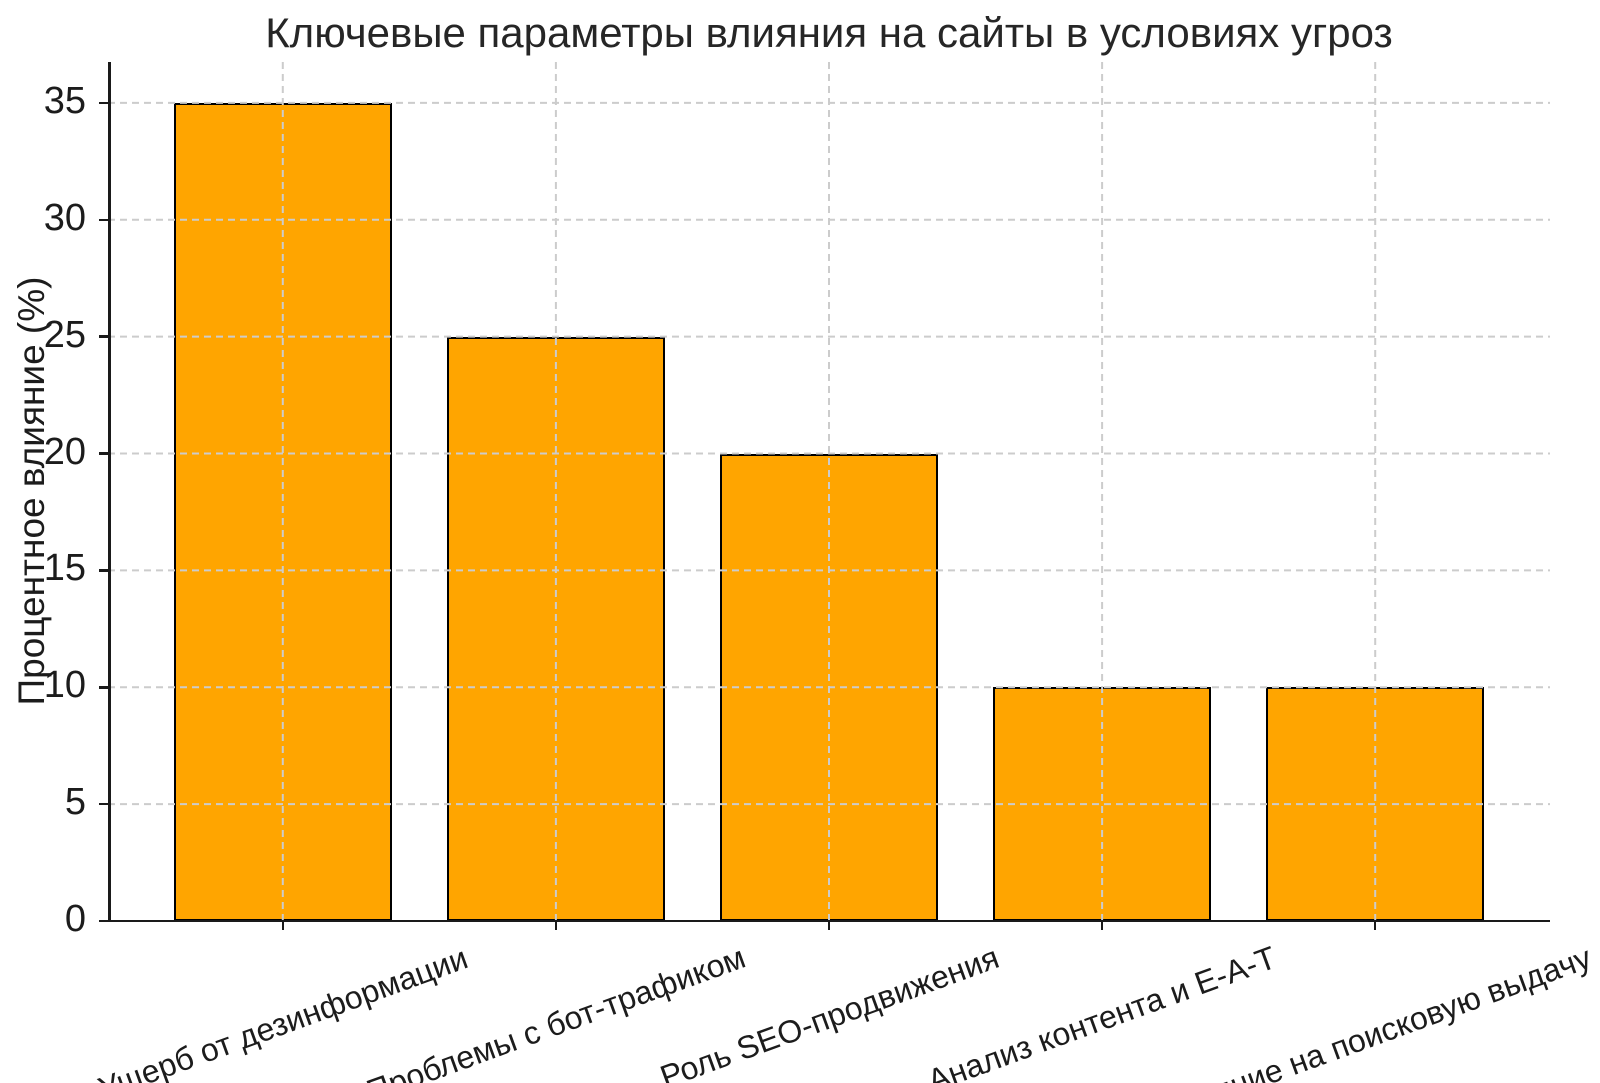 The height and width of the screenshot is (1083, 1600). What do you see at coordinates (64, 451) in the screenshot?
I see `y-tick-label: 20` at bounding box center [64, 451].